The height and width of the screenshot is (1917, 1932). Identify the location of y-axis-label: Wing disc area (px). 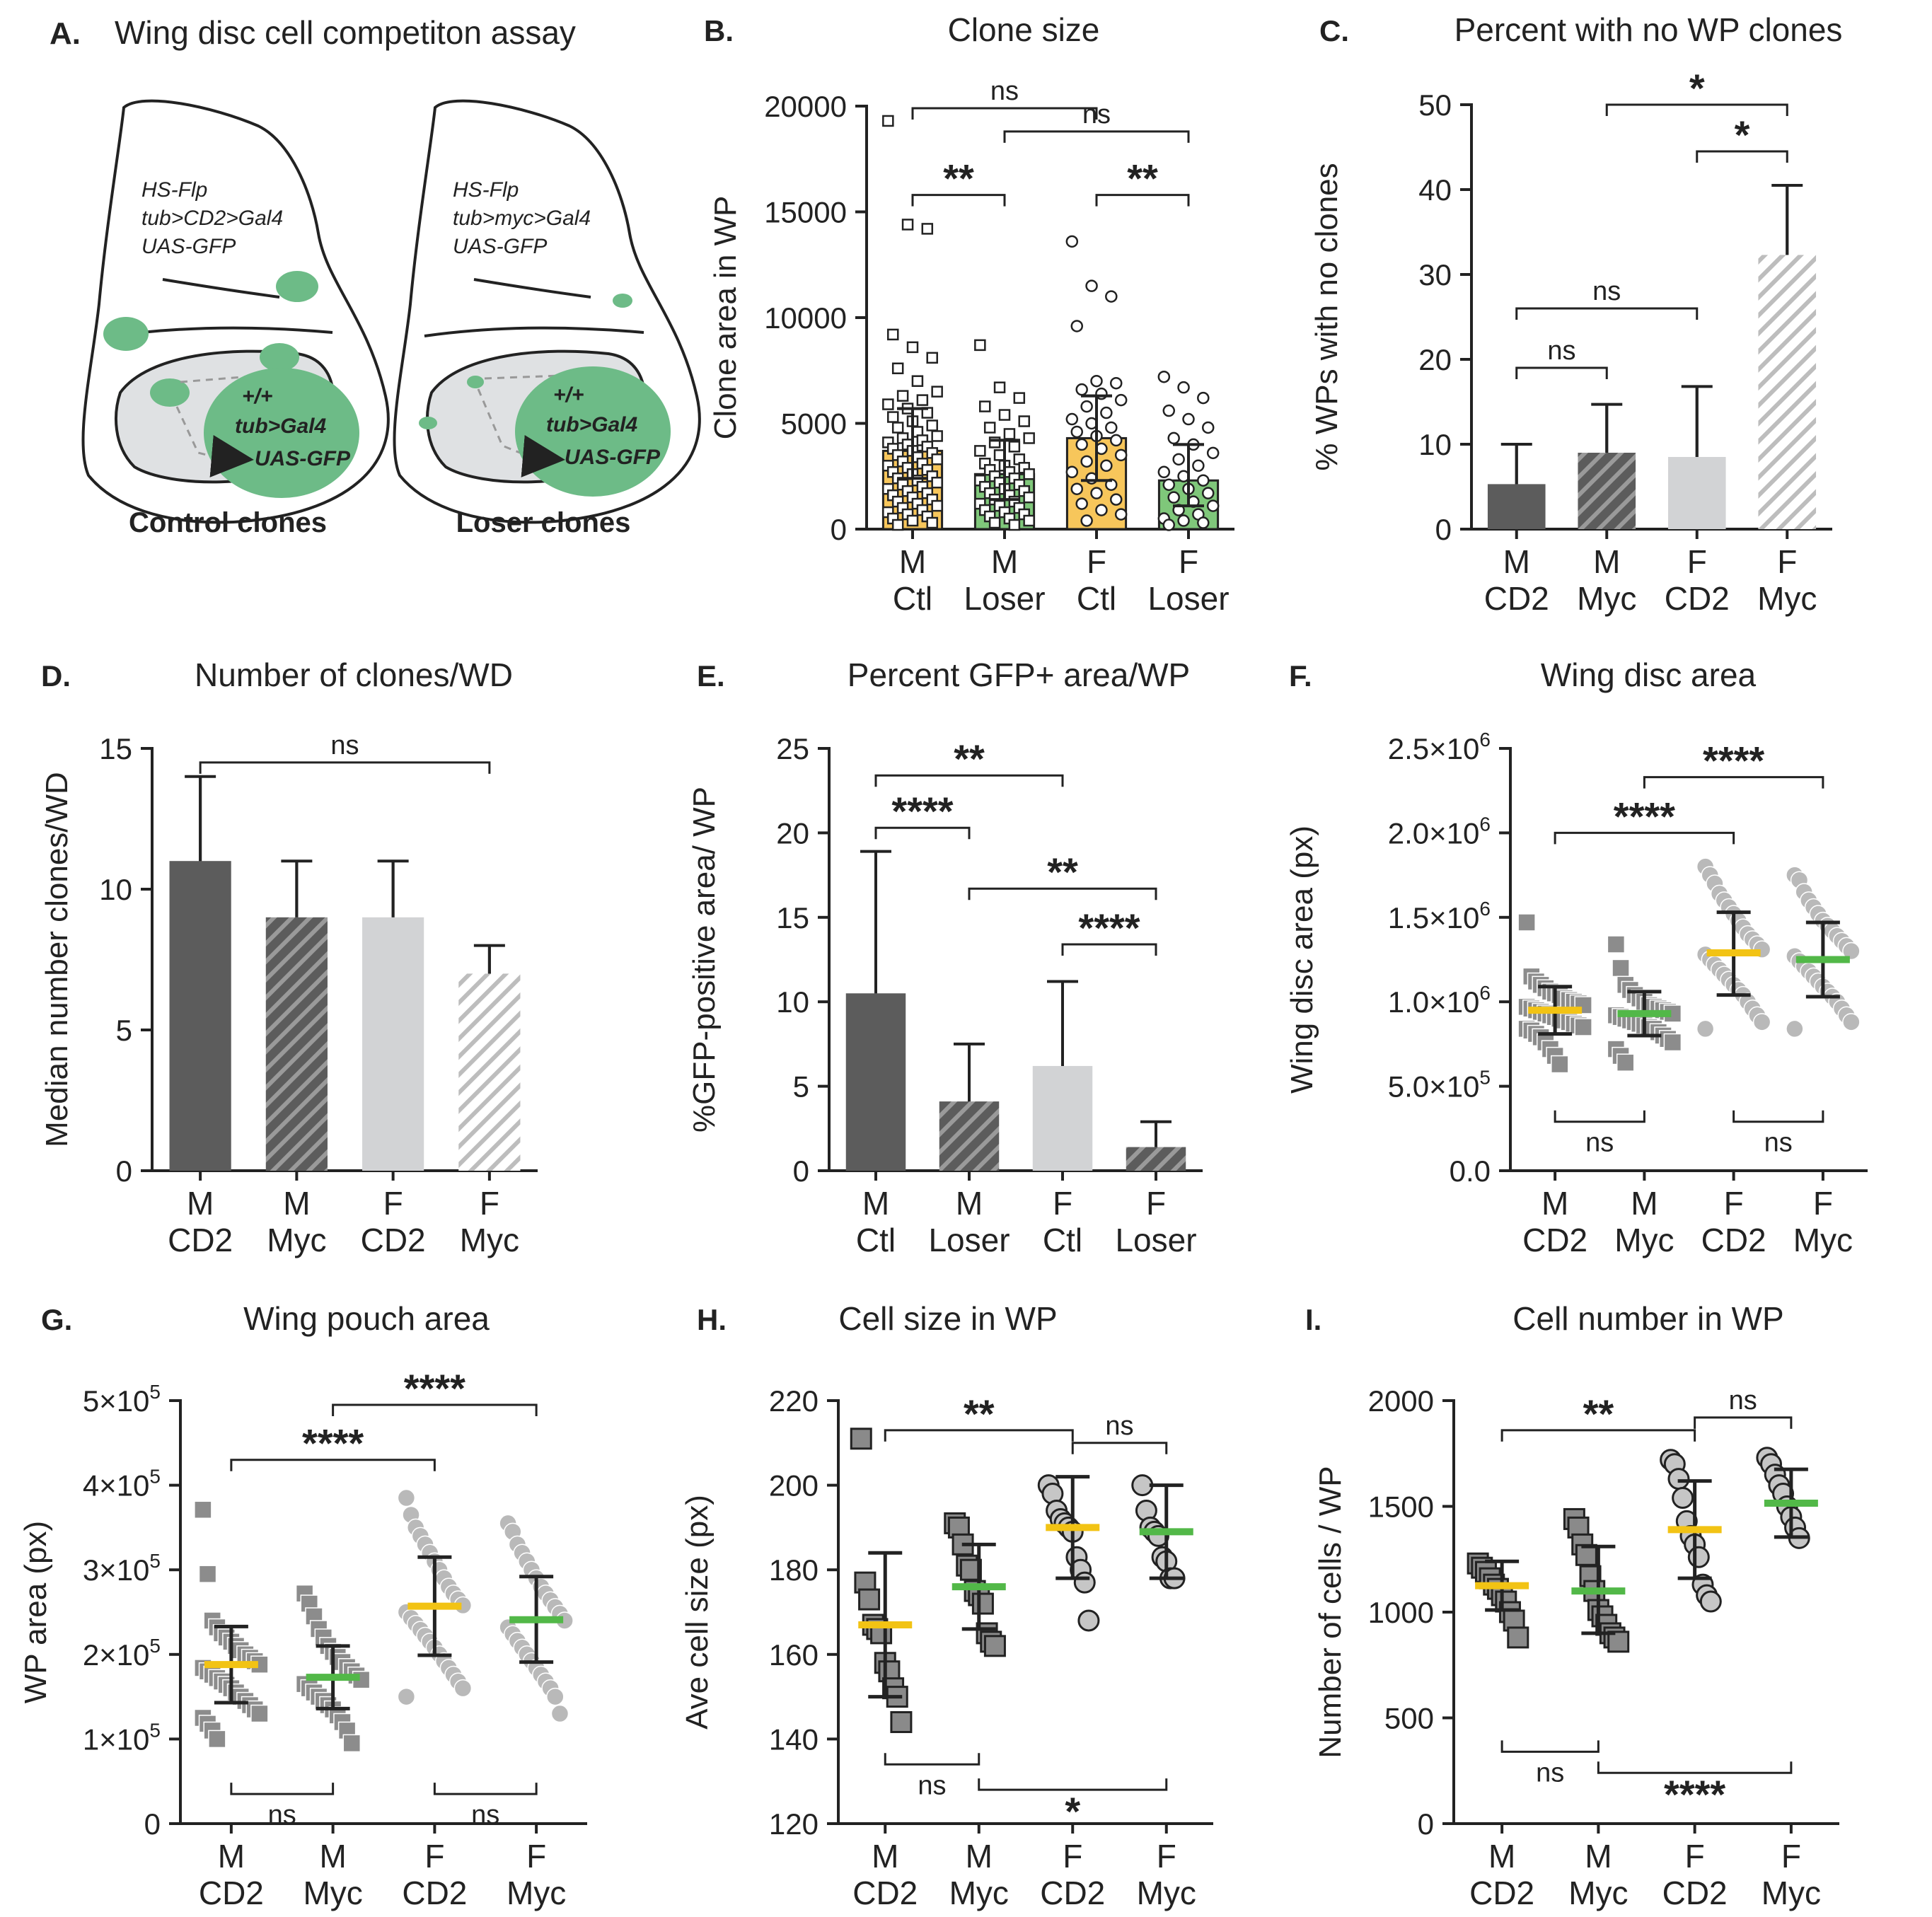
(1302, 960).